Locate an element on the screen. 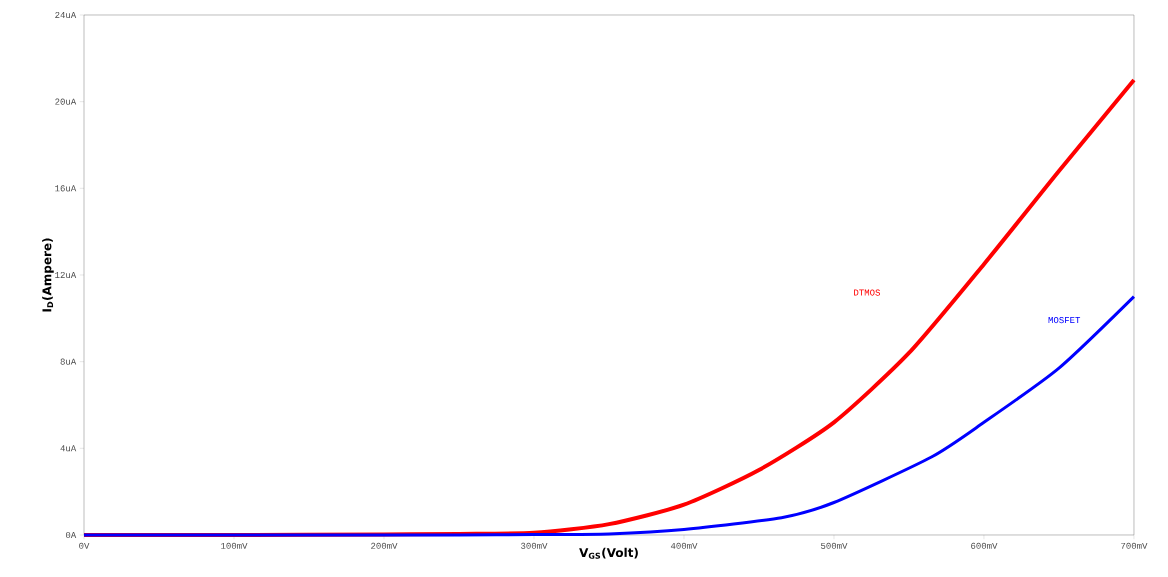  text: MOSFET is located at coordinates (1064, 320).